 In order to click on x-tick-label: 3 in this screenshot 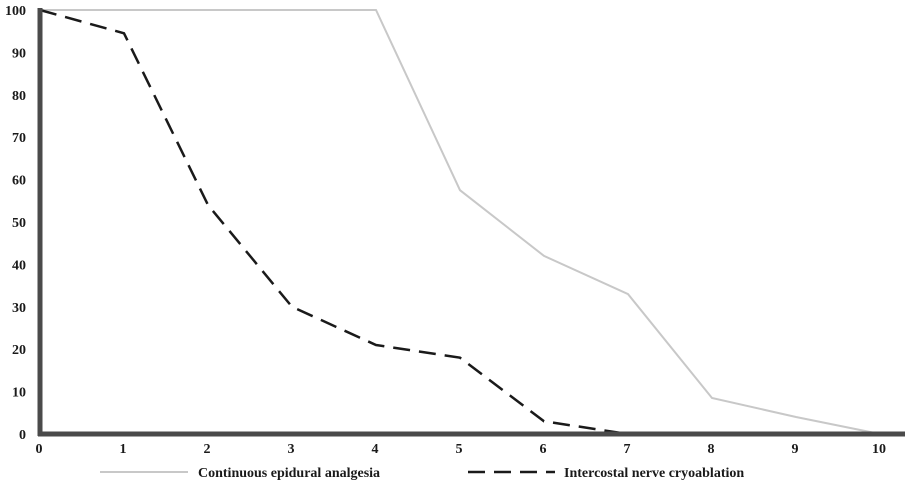, I will do `click(291, 449)`.